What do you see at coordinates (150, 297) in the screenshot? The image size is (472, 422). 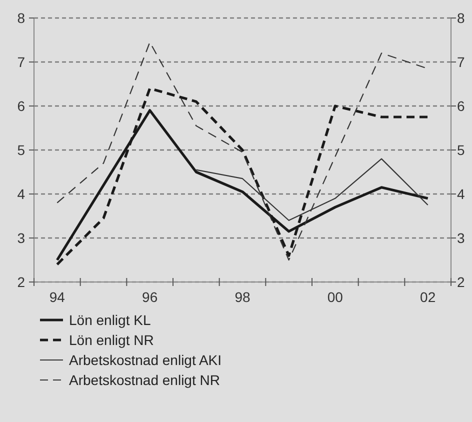 I see `x-tick-label: 96` at bounding box center [150, 297].